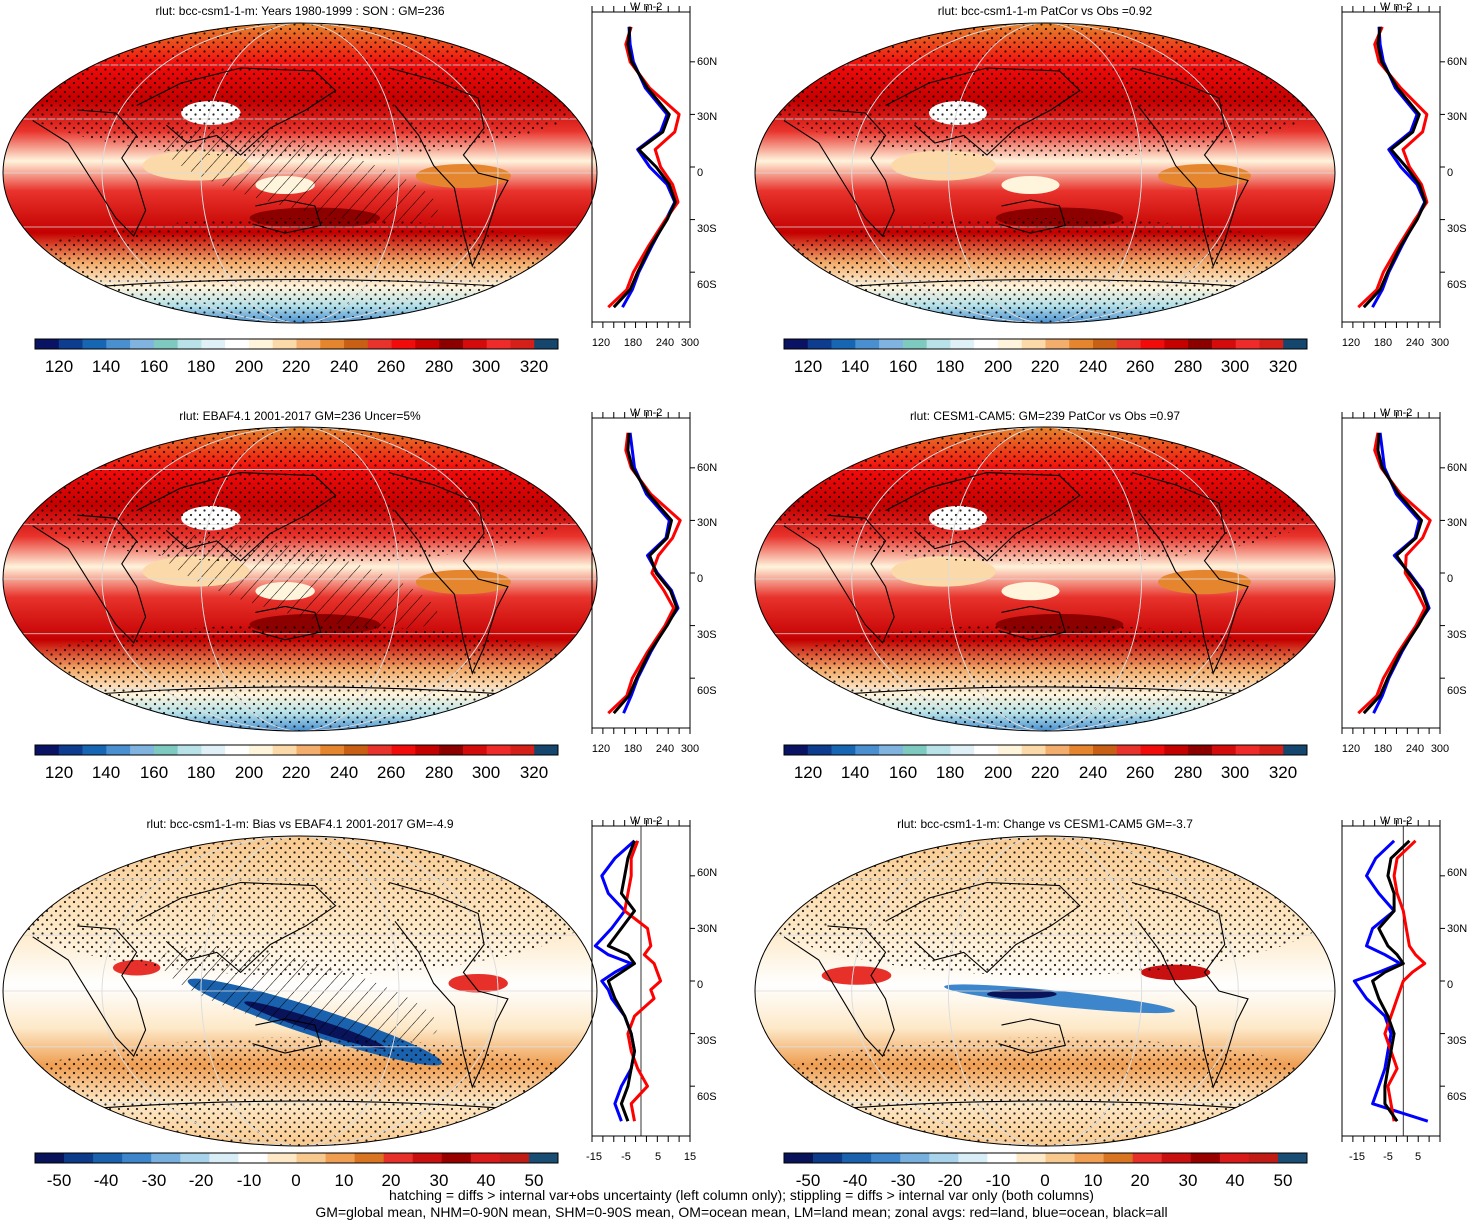 The height and width of the screenshot is (1221, 1483). What do you see at coordinates (643, 981) in the screenshot?
I see `panel-4-zonal-profile` at bounding box center [643, 981].